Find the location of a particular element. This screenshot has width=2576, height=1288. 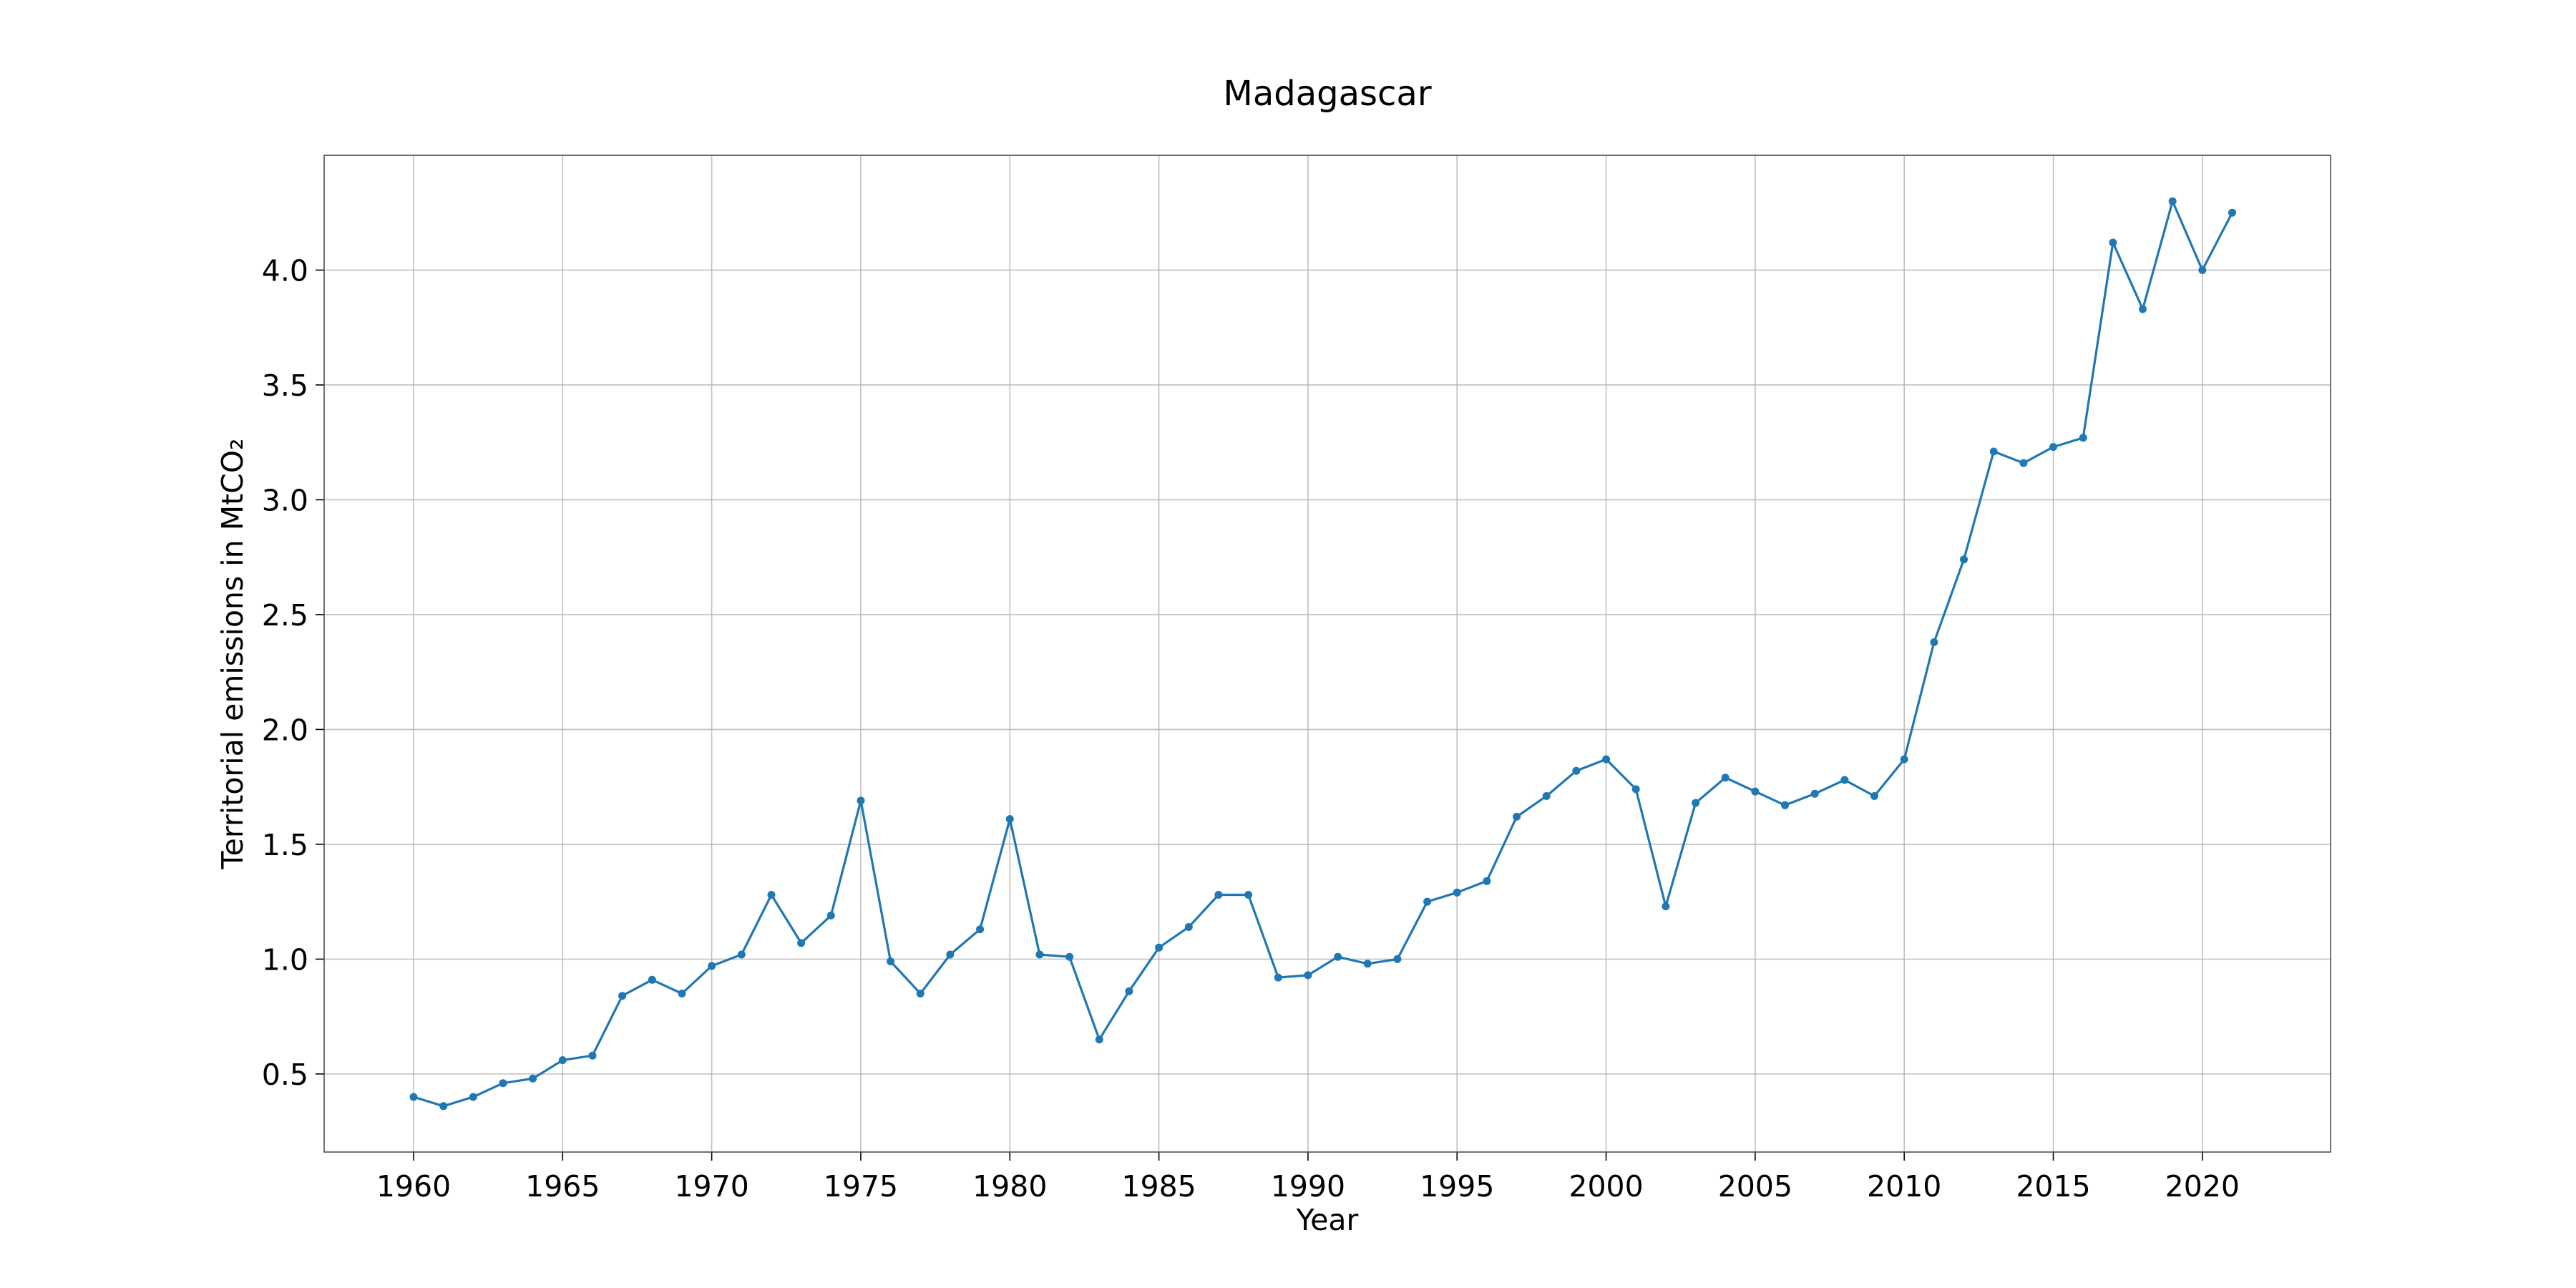

x-tick-label: 1975 is located at coordinates (861, 1186).